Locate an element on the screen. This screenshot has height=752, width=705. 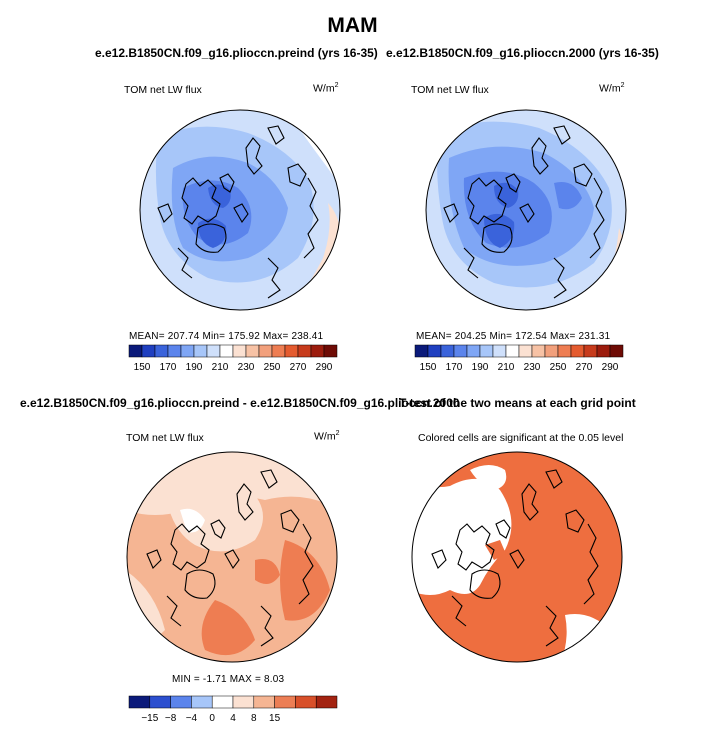
units-top-right: W/m2 is located at coordinates (612, 88).